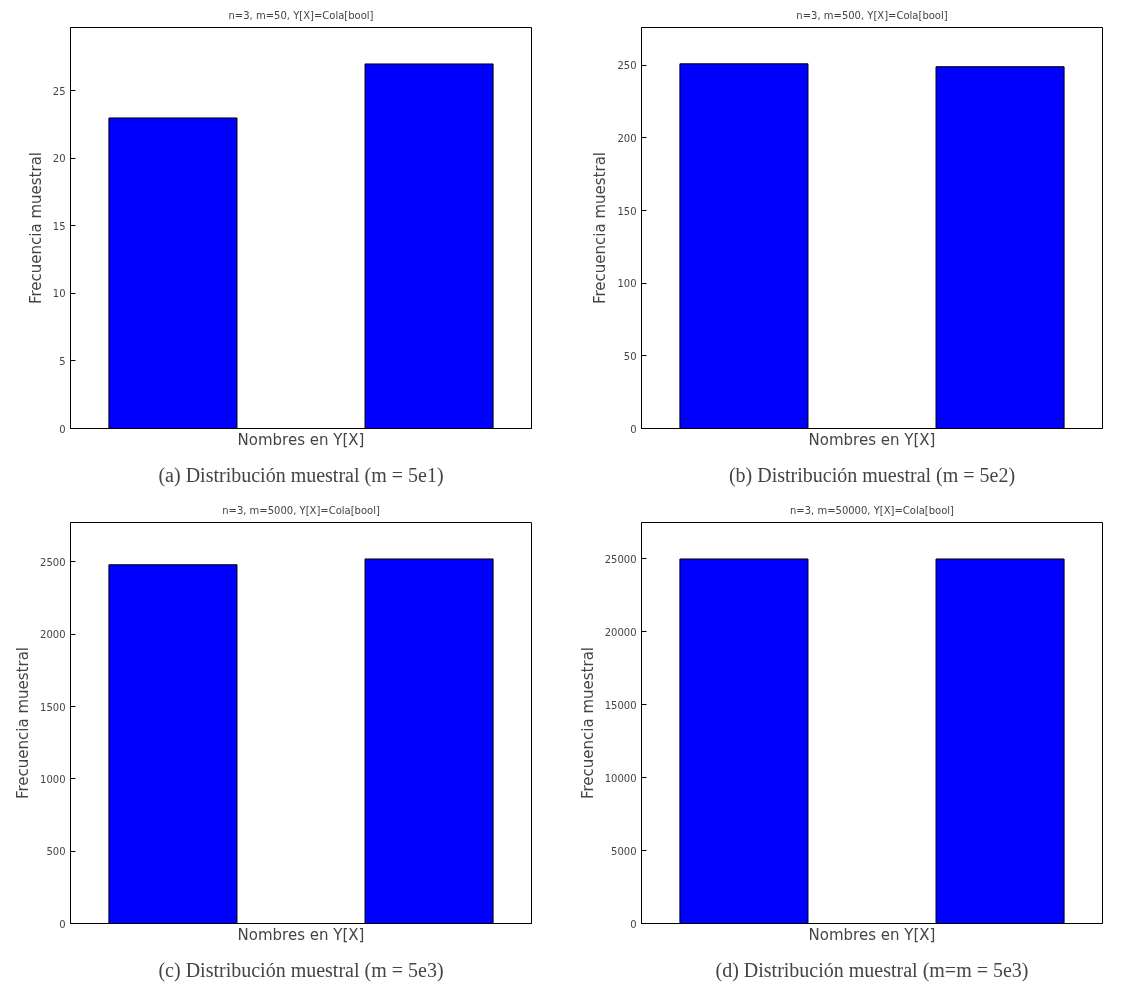 The width and height of the screenshot is (1143, 991). I want to click on y-tick-label: 25, so click(59, 91).